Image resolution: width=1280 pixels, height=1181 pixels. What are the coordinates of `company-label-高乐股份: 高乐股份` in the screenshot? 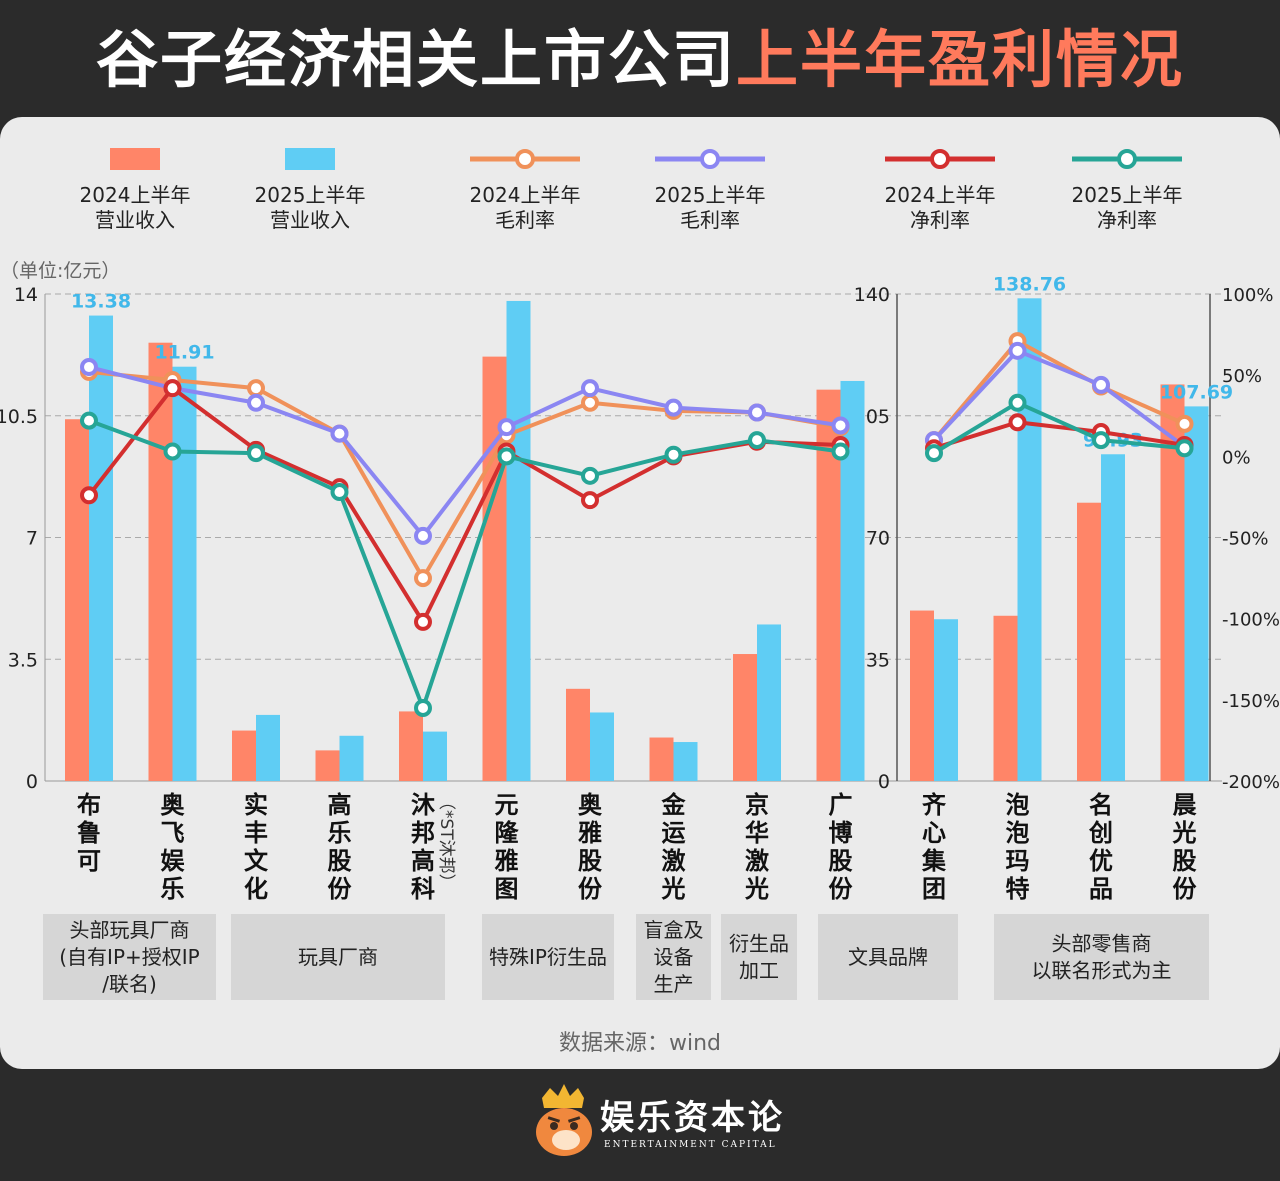 It's located at (340, 847).